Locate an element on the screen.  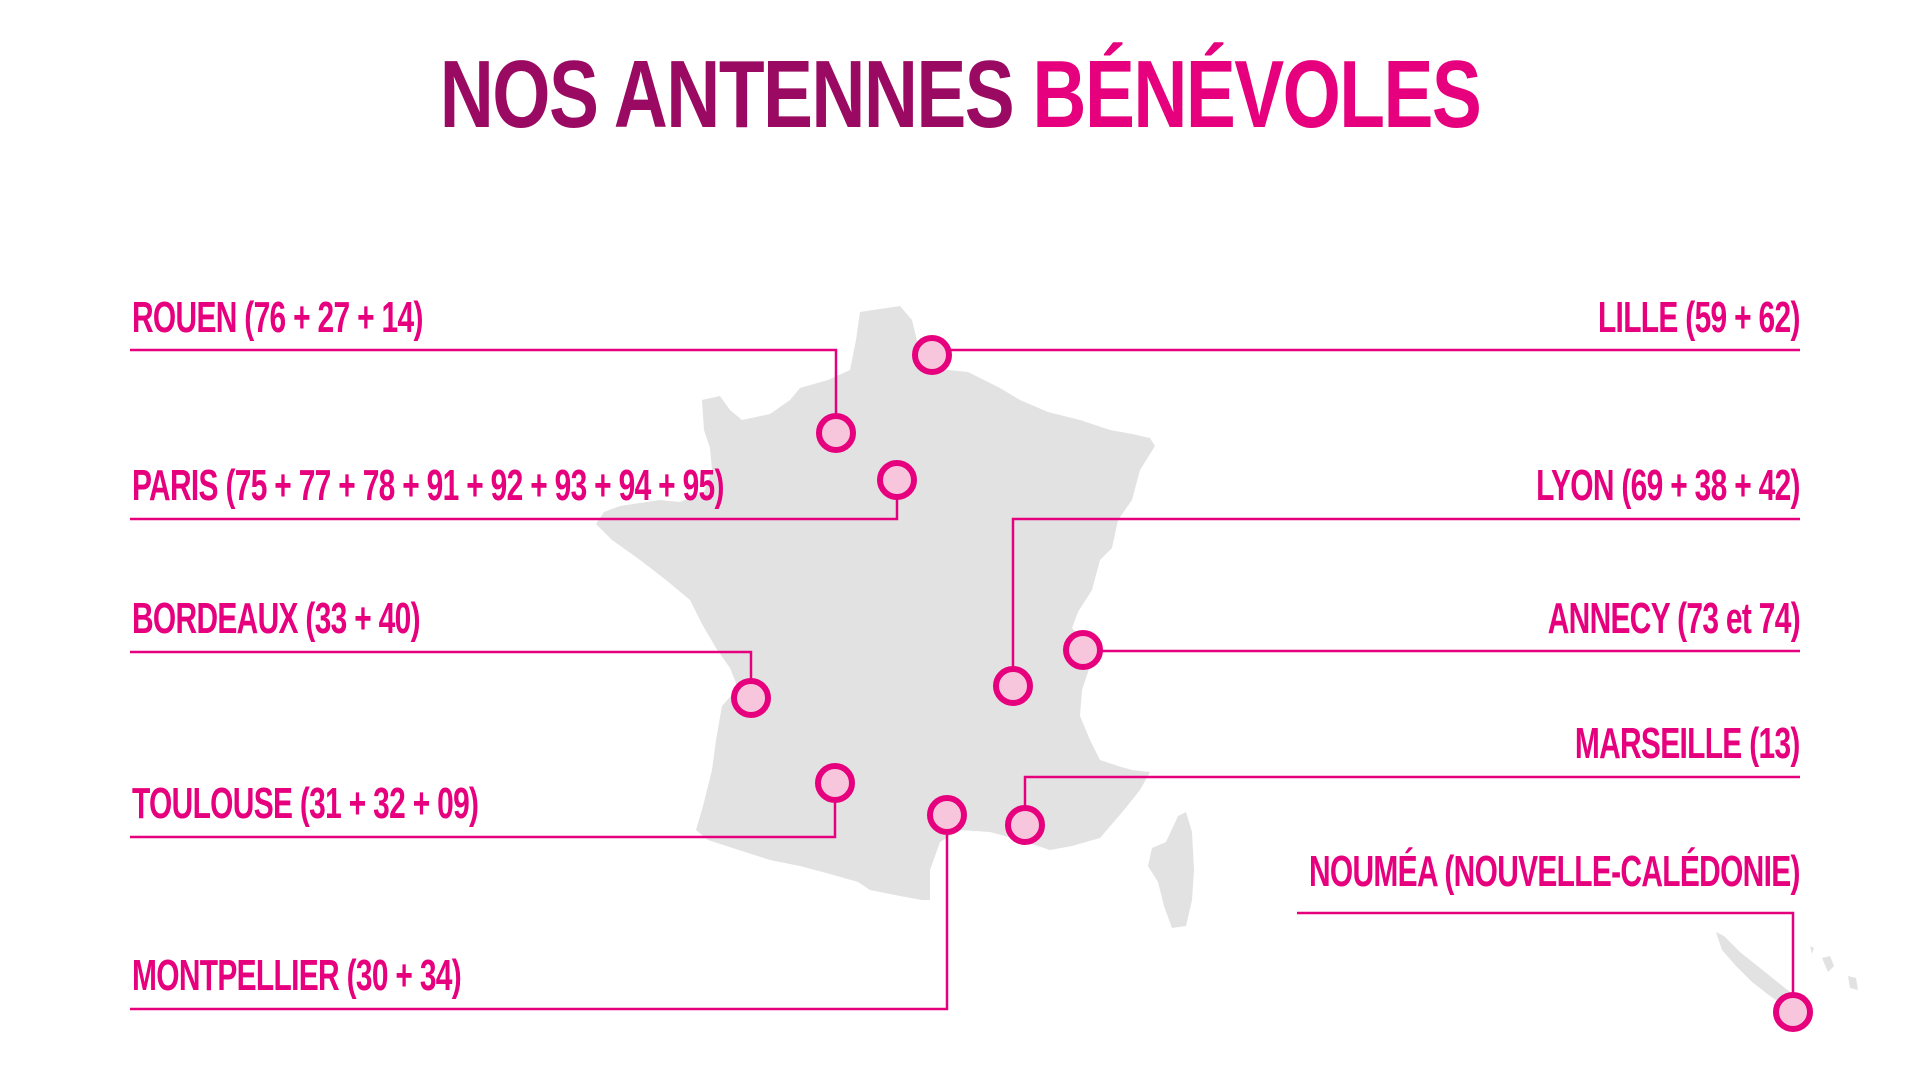
label-annecy: ANNECY (73 et 74) is located at coordinates (1674, 618).